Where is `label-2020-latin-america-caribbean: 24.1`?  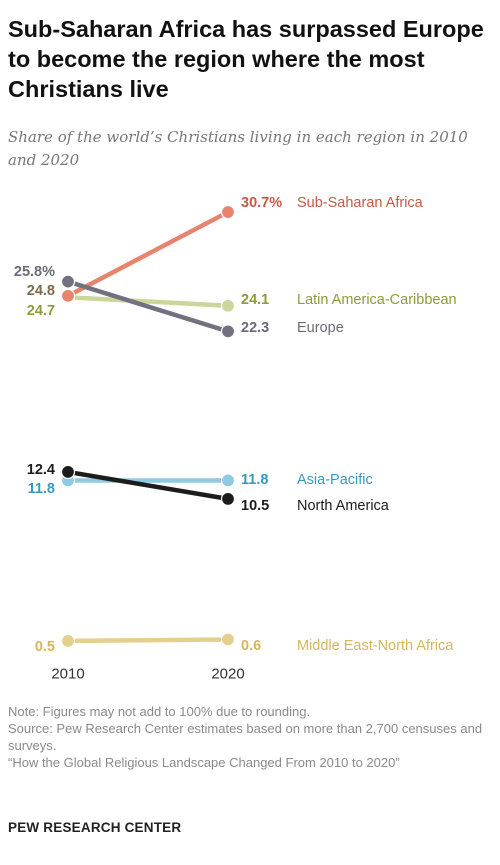 label-2020-latin-america-caribbean: 24.1 is located at coordinates (255, 300).